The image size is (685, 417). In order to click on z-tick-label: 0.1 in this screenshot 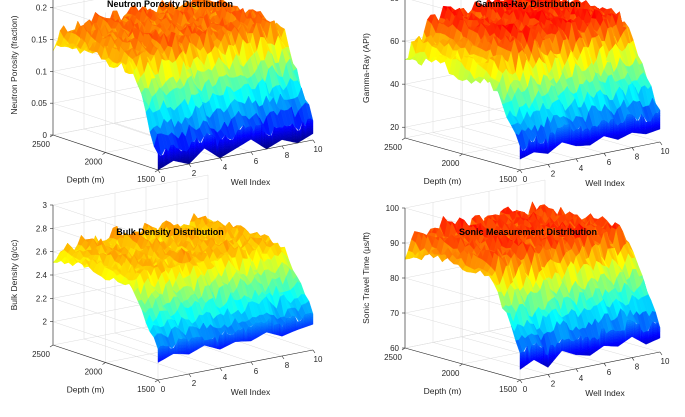, I will do `click(42, 71)`.